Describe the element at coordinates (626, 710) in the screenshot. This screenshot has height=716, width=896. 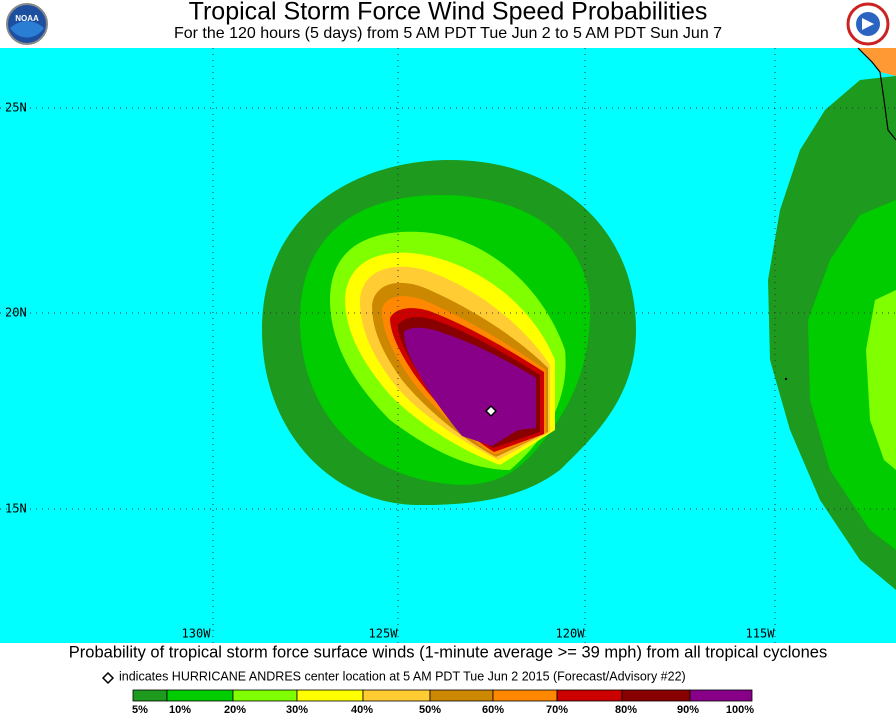
I see `legend-label: 80%` at that location.